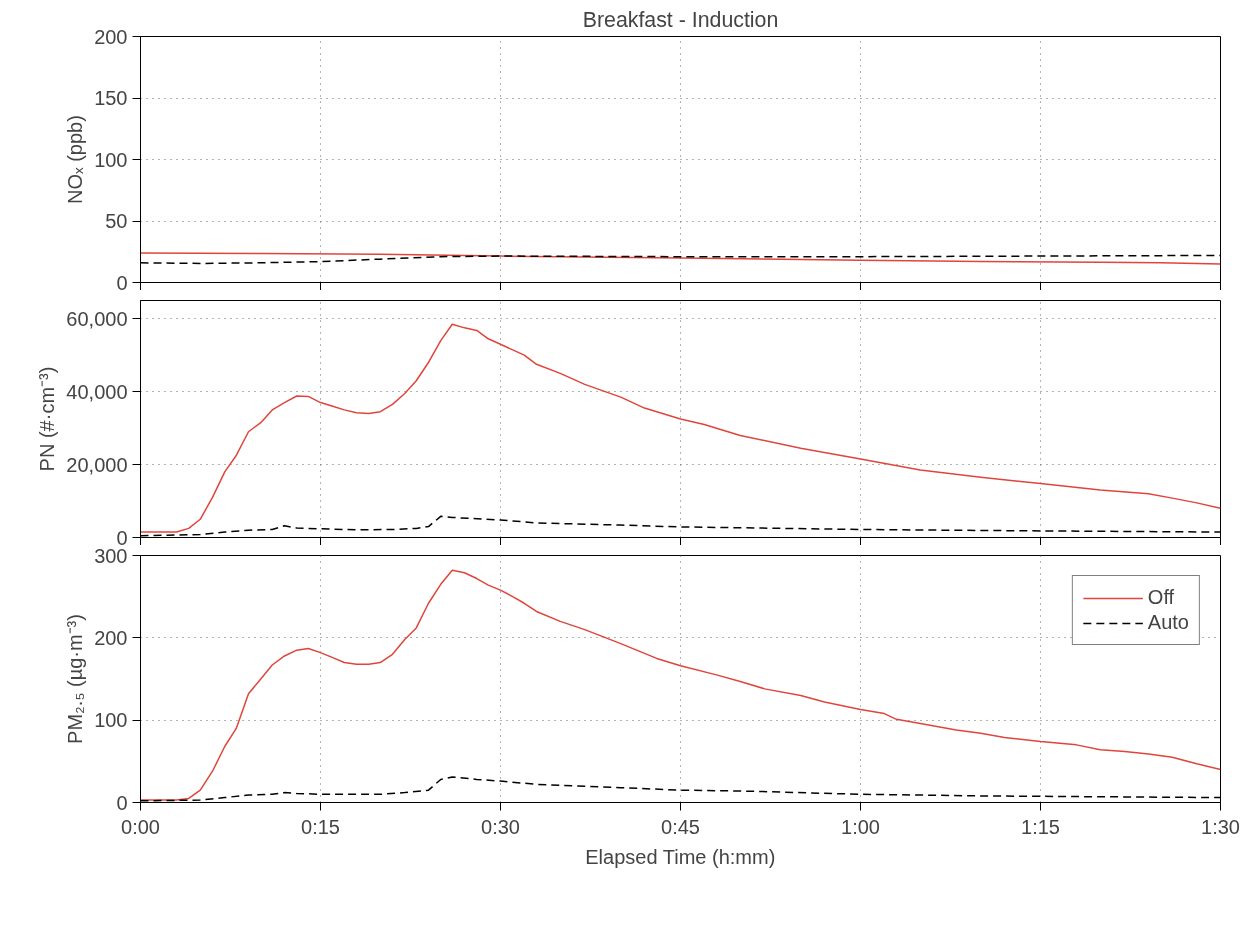 This screenshot has width=1252, height=930. Describe the element at coordinates (97, 391) in the screenshot. I see `y-tick-label: 40,000` at that location.